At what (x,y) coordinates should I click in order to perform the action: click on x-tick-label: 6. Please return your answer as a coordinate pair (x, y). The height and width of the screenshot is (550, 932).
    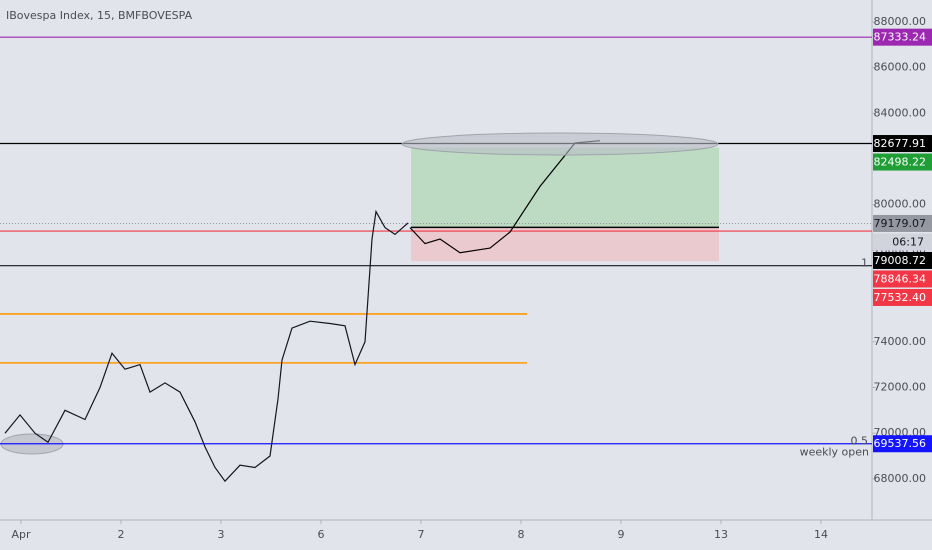
    Looking at the image, I should click on (321, 534).